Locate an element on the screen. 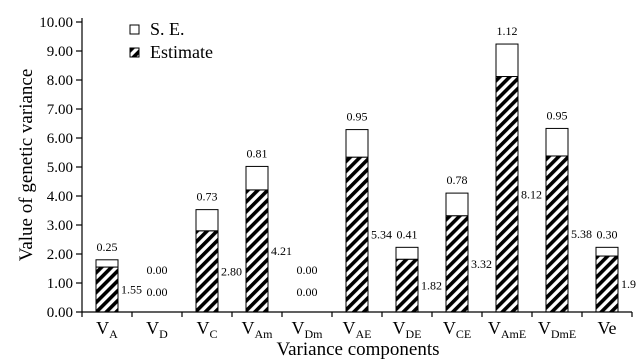 This screenshot has width=636, height=359. y-tick-label: 10.00 is located at coordinates (56, 23).